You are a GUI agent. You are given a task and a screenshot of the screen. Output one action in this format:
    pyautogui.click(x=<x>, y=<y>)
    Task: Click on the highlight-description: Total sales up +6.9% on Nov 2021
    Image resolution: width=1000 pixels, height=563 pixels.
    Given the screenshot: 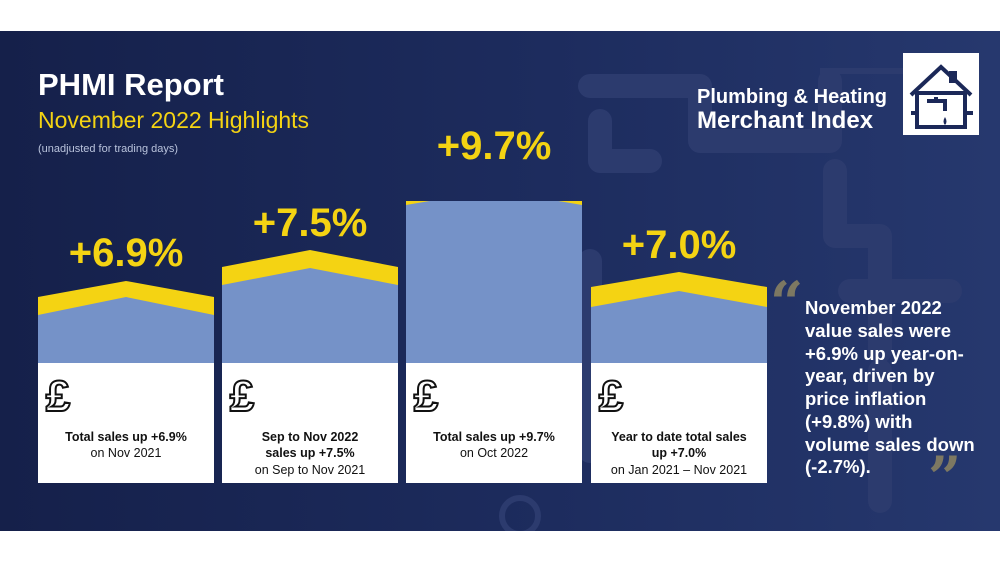 What is the action you would take?
    pyautogui.click(x=126, y=445)
    